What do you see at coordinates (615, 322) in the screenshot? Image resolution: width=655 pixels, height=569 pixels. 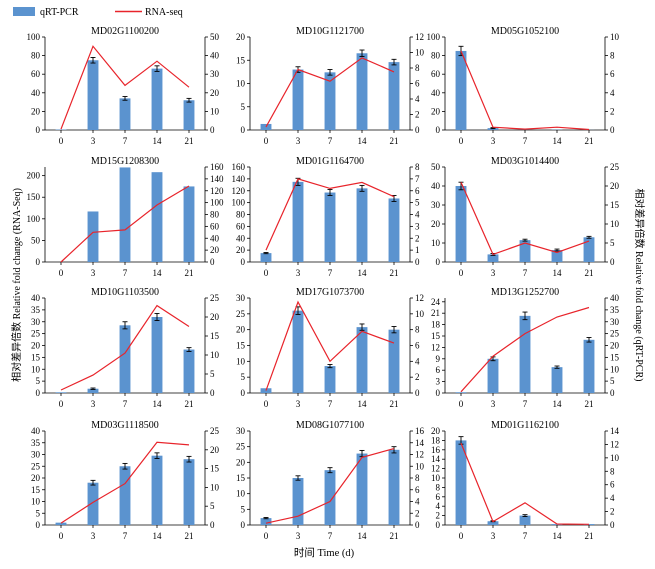 I see `right-tick-label: 30` at bounding box center [615, 322].